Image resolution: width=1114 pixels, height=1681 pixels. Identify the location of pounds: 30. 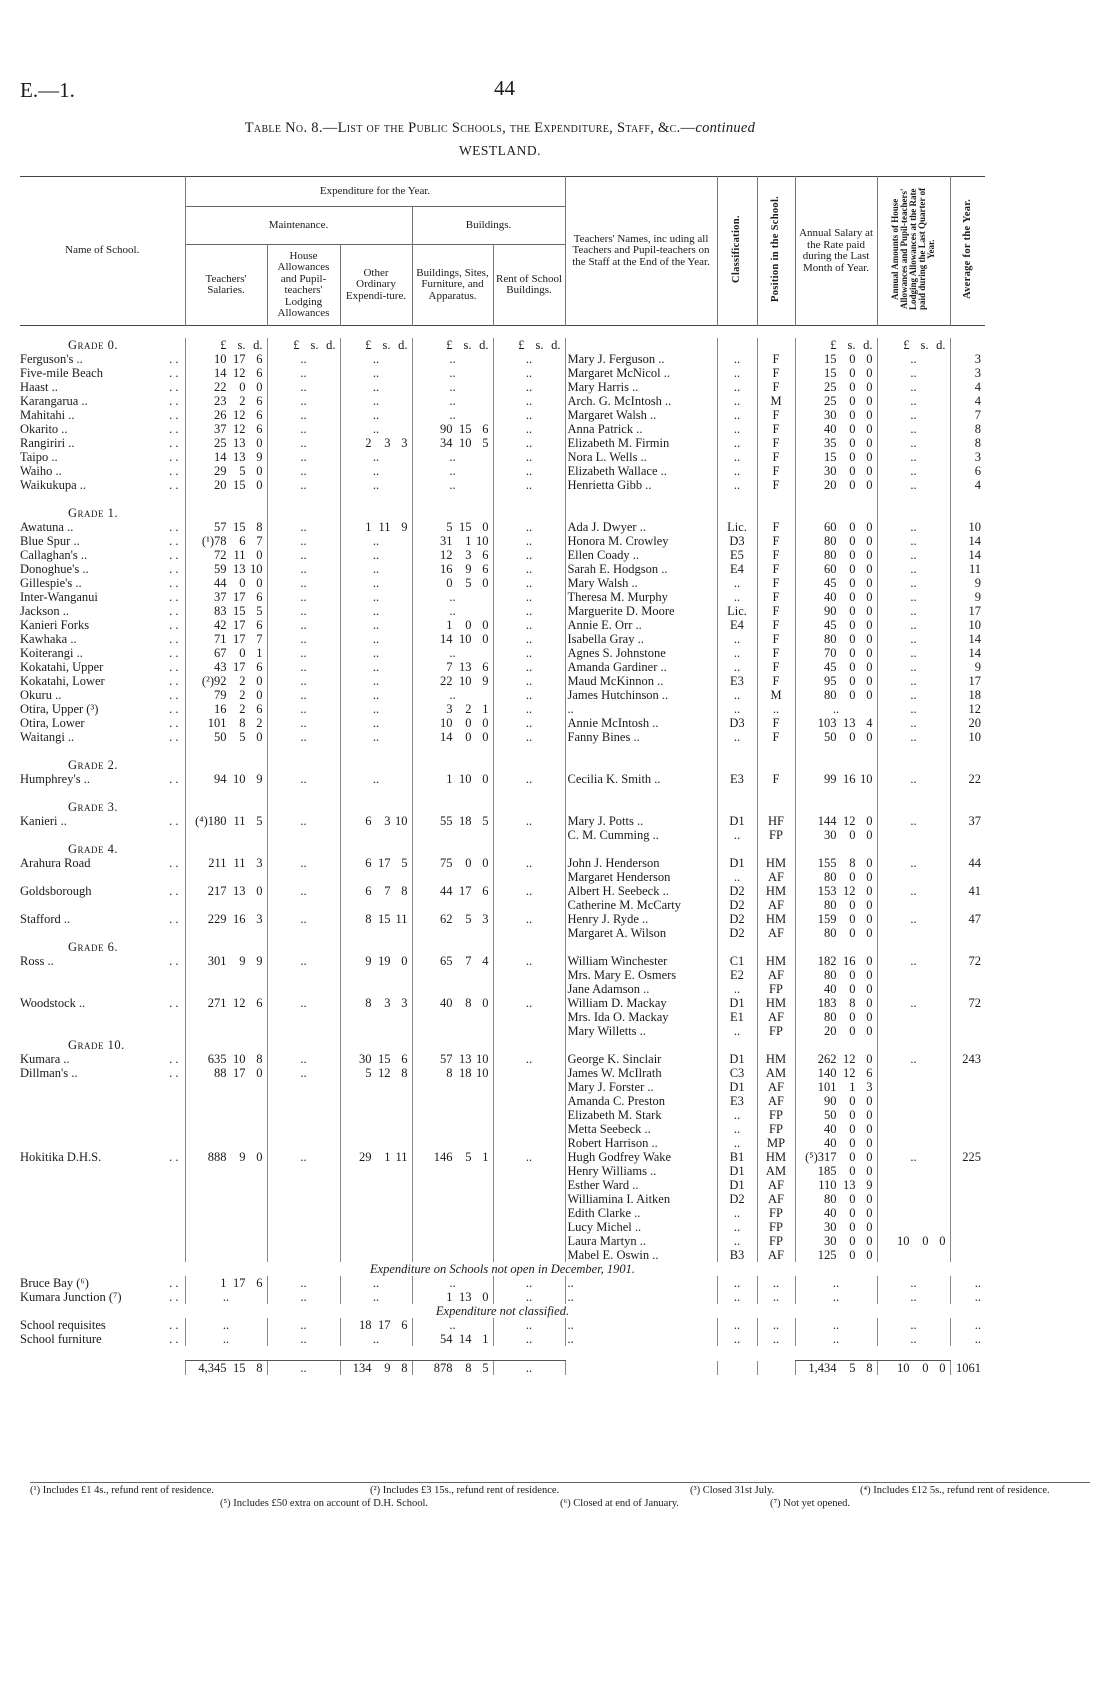
(830, 471).